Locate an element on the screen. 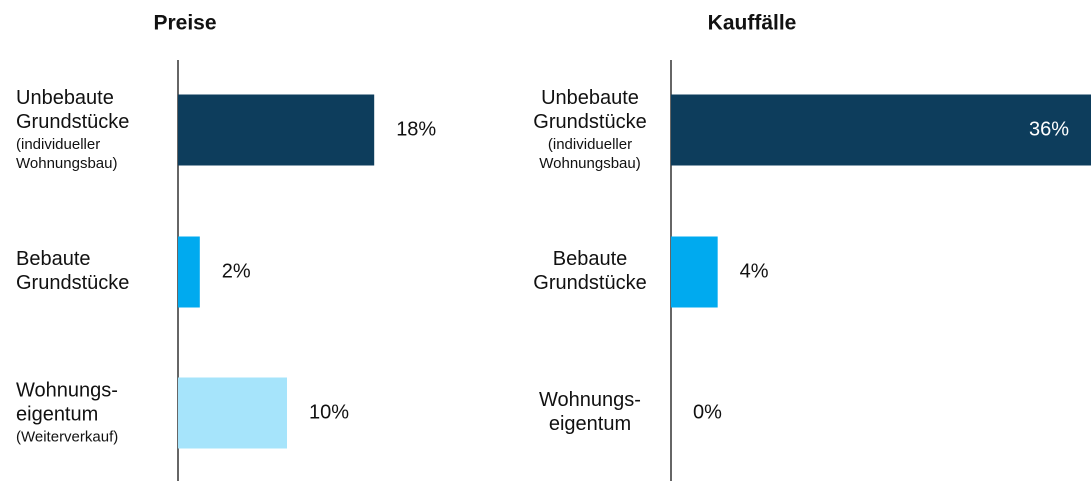 The image size is (1091, 481). value-label: 0% is located at coordinates (707, 412).